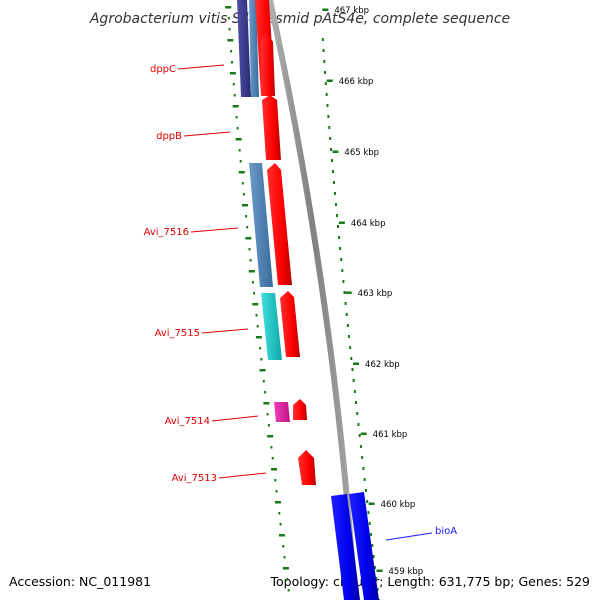 This screenshot has height=600, width=600. I want to click on gene-label-Avi_7514: Avi_7514, so click(187, 421).